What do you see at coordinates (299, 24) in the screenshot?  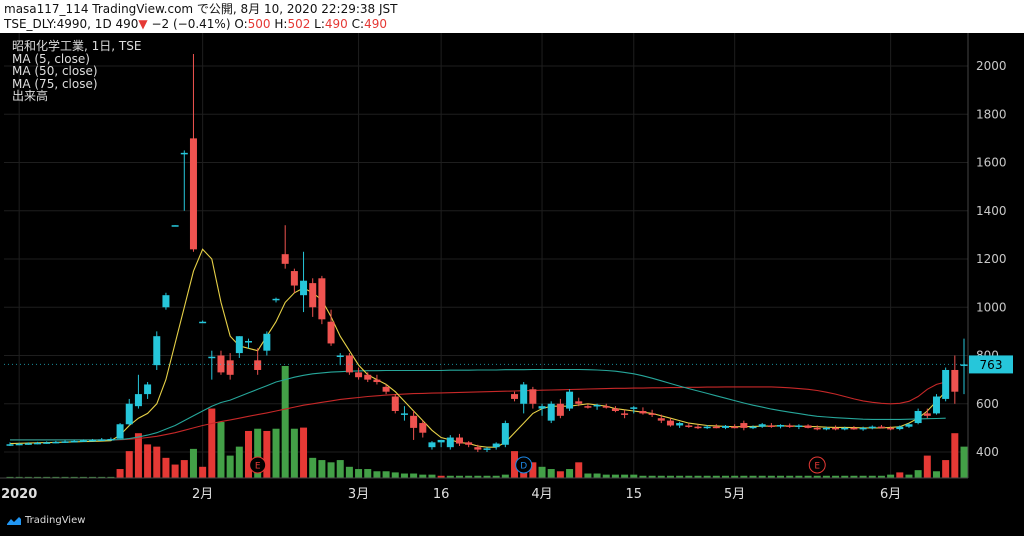 I see `high-value: 502` at bounding box center [299, 24].